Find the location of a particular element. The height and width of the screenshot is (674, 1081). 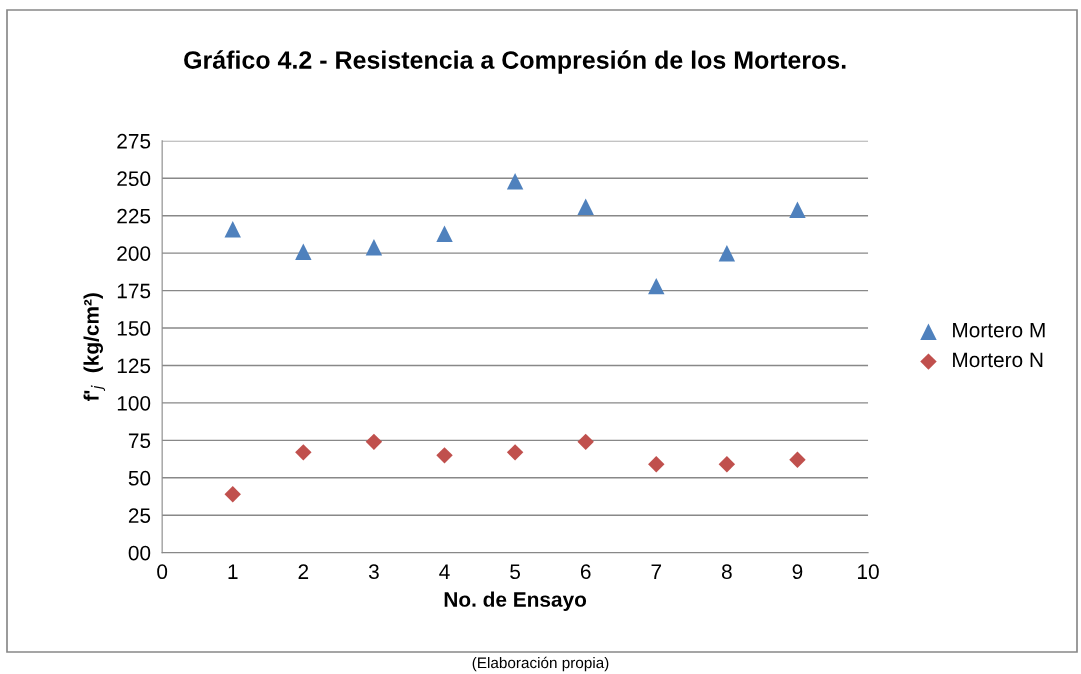

x-tick-label: 9 is located at coordinates (797, 572).